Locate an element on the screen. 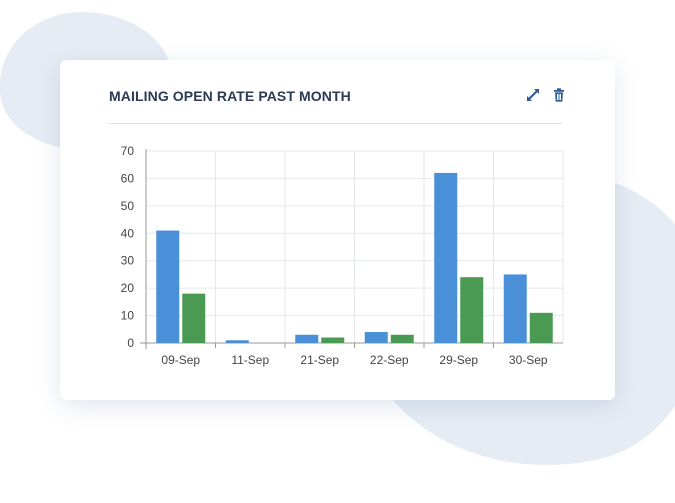 Image resolution: width=675 pixels, height=503 pixels. y-tick-label: 10 is located at coordinates (128, 316).